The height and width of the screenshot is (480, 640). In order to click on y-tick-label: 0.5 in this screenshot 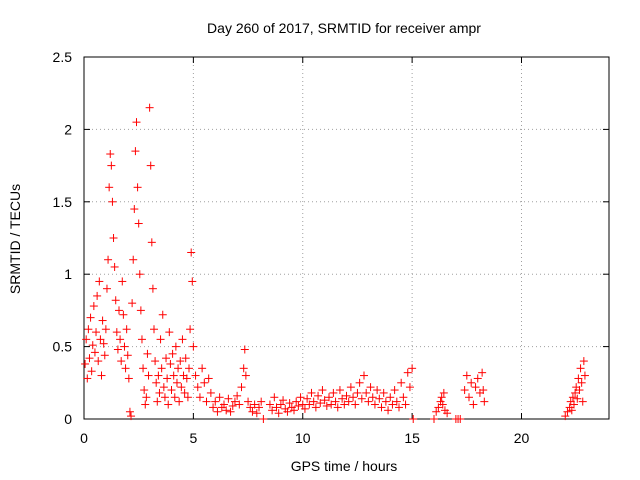, I will do `click(63, 347)`.